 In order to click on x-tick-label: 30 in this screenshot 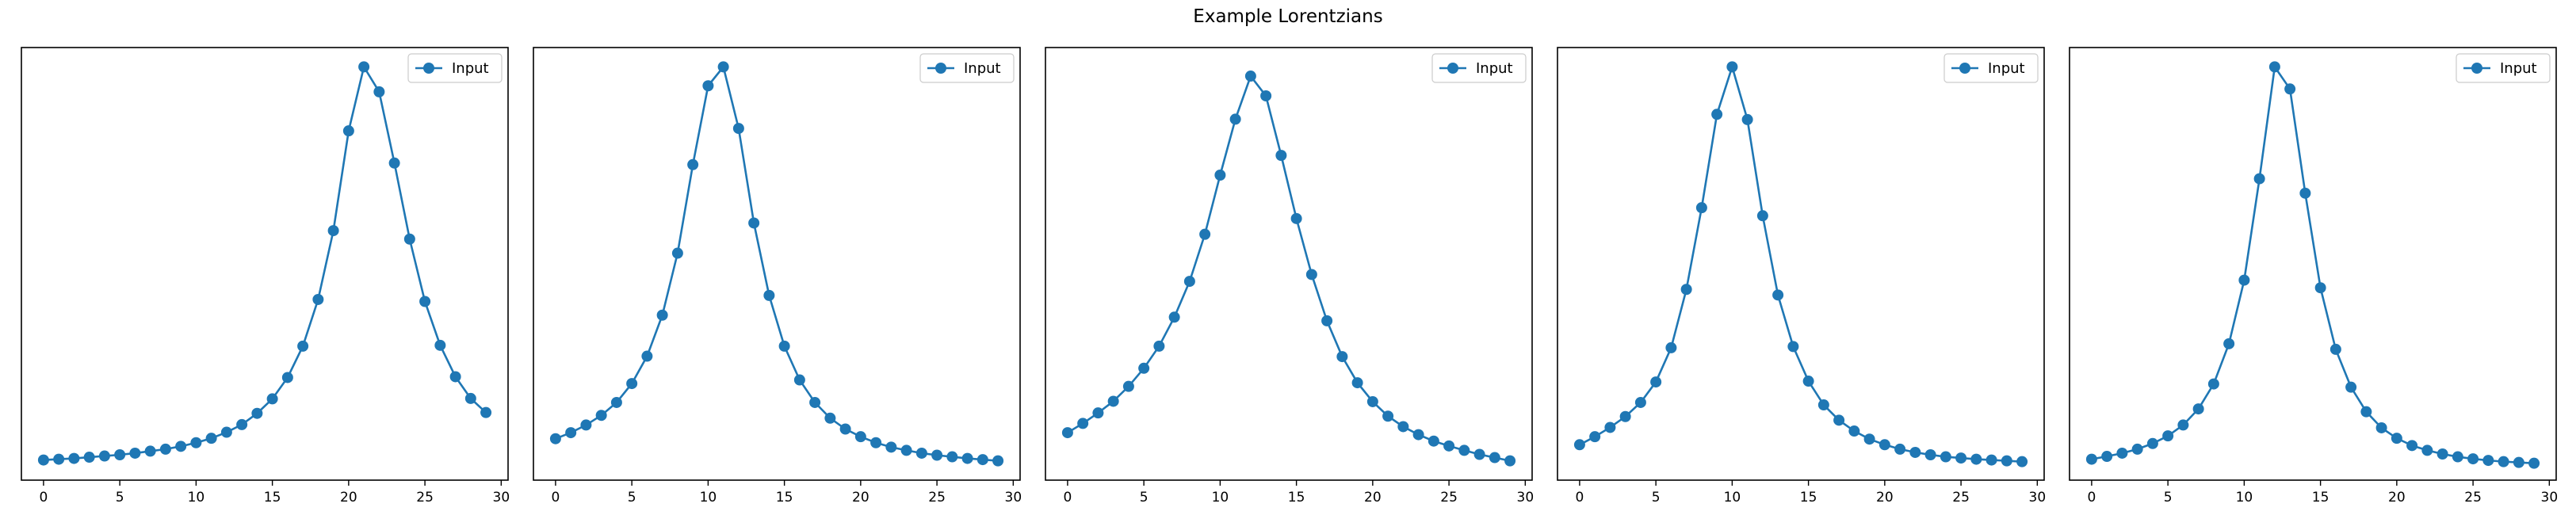, I will do `click(502, 498)`.